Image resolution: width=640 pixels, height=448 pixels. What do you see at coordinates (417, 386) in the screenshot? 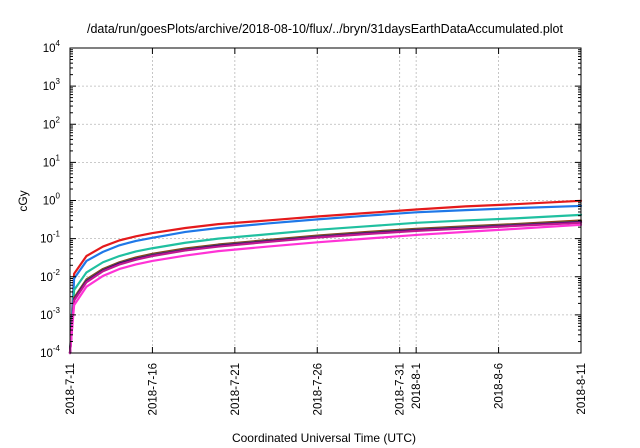
I see `x-tick-label: 2018-8-1` at bounding box center [417, 386].